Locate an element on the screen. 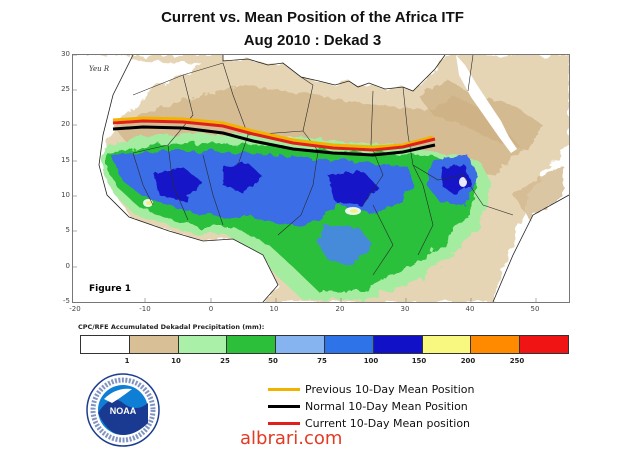 The width and height of the screenshot is (625, 452). y-tick-label: 20 is located at coordinates (65, 124).